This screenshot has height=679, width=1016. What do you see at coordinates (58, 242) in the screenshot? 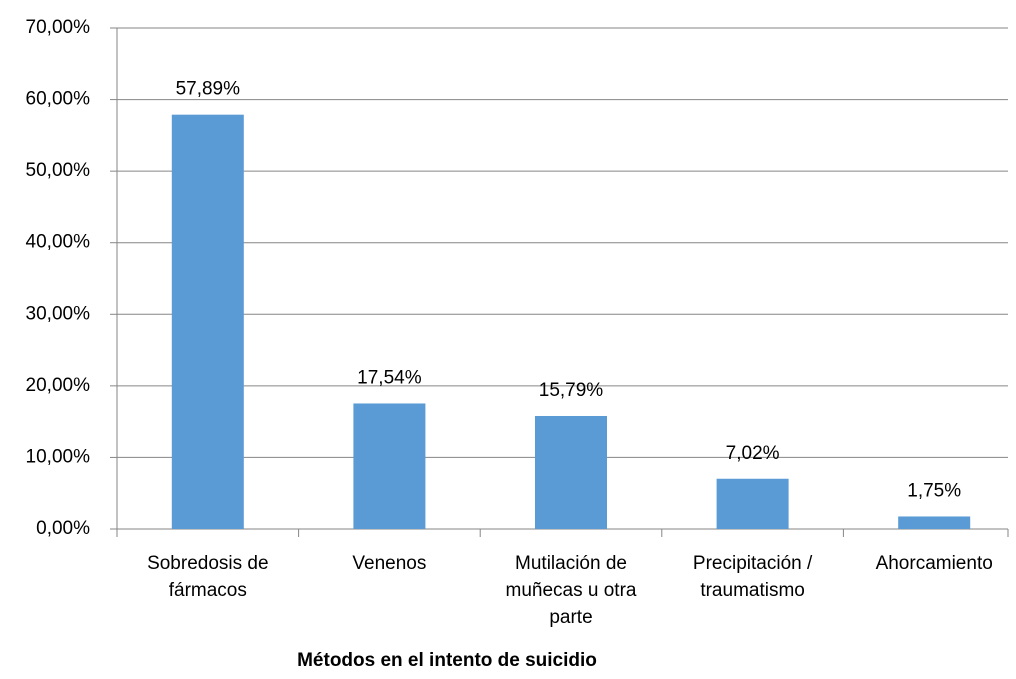
I see `y-tick-label: 40,00%` at bounding box center [58, 242].